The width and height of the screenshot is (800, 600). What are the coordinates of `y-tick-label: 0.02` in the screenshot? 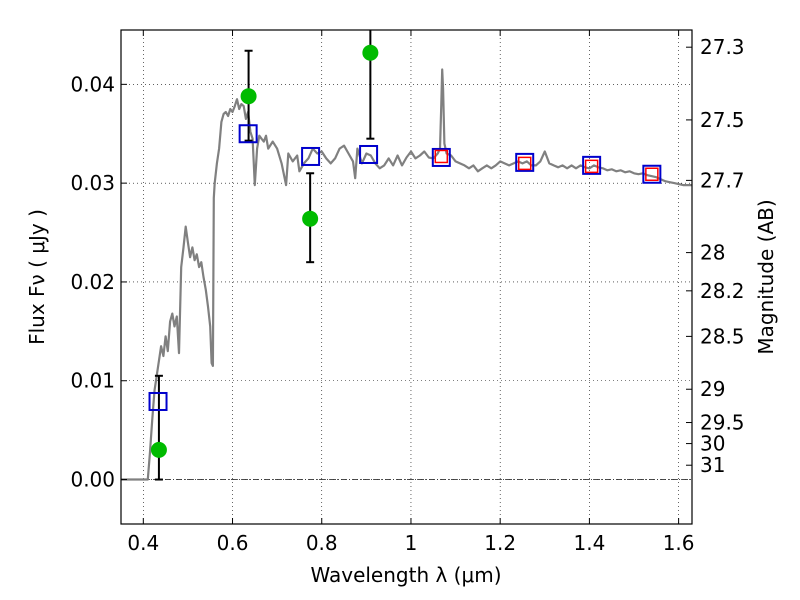 It's located at (92, 282).